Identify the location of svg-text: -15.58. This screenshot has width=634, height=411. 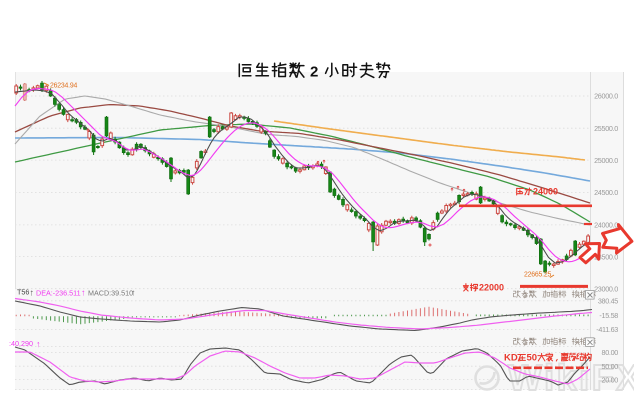
(608, 315).